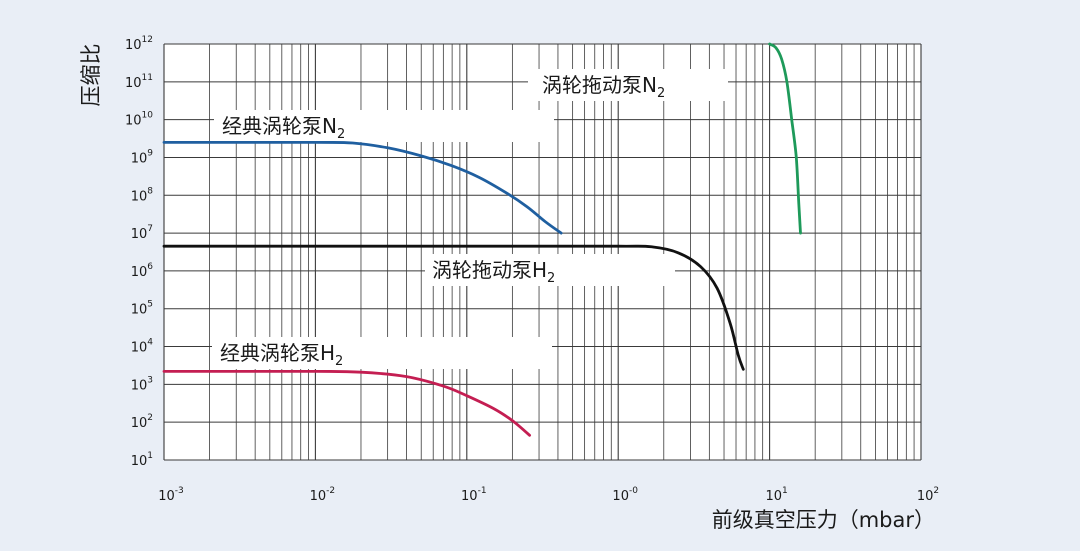 Image resolution: width=1080 pixels, height=551 pixels. I want to click on y-tick-label: 10⁶, so click(142, 271).